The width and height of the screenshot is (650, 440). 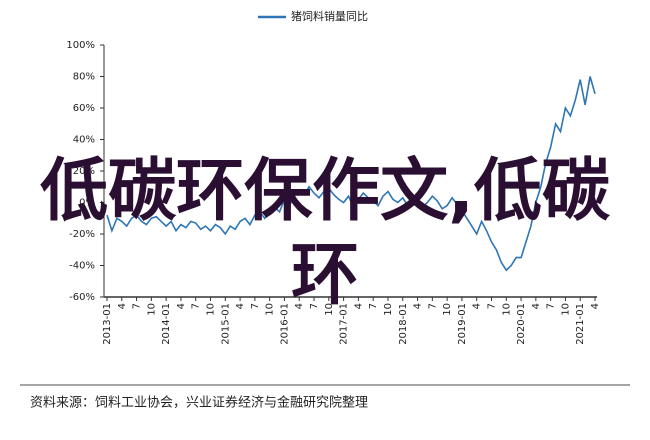 I want to click on x-tick-label: 2015-01, so click(x=225, y=324).